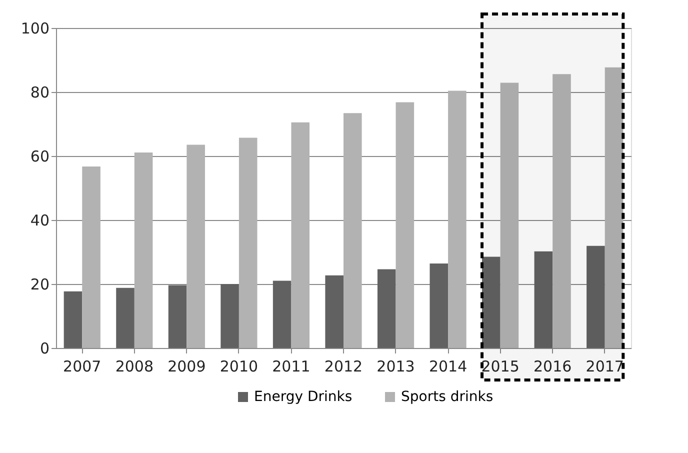  I want to click on legend-label: Sports drinks, so click(447, 397).